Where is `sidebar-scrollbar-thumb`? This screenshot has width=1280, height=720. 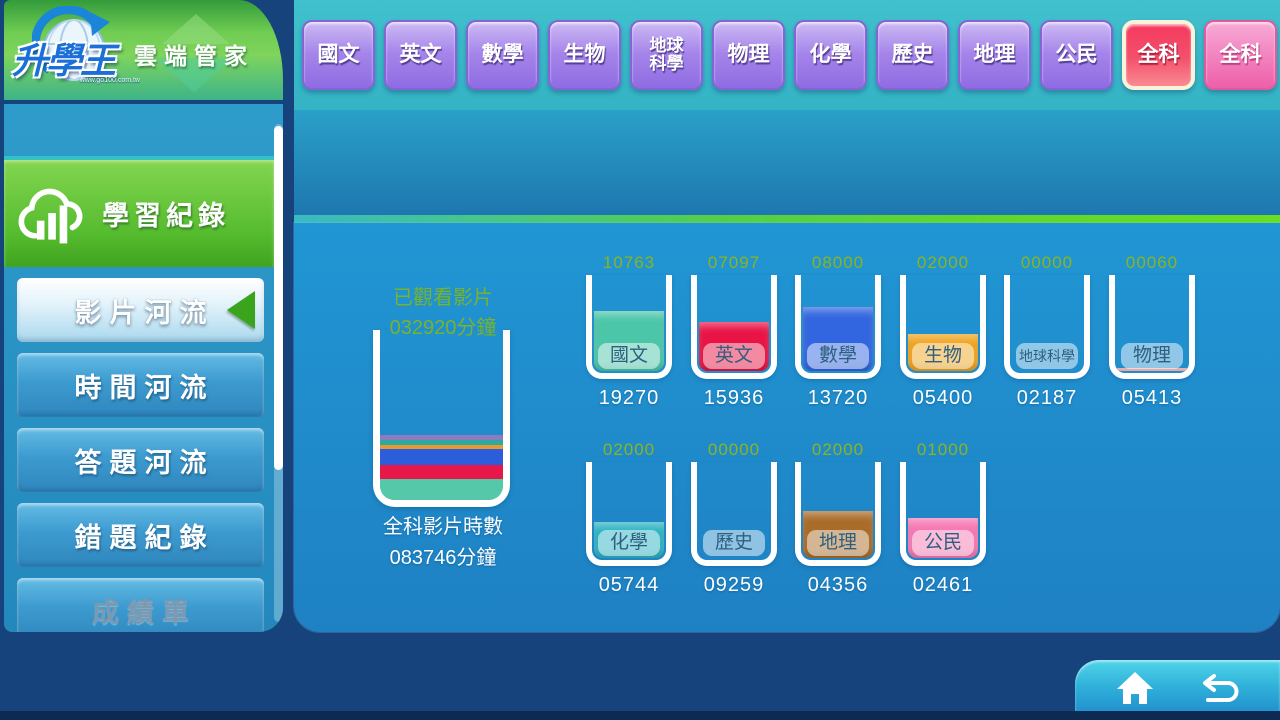
sidebar-scrollbar-thumb is located at coordinates (278, 298).